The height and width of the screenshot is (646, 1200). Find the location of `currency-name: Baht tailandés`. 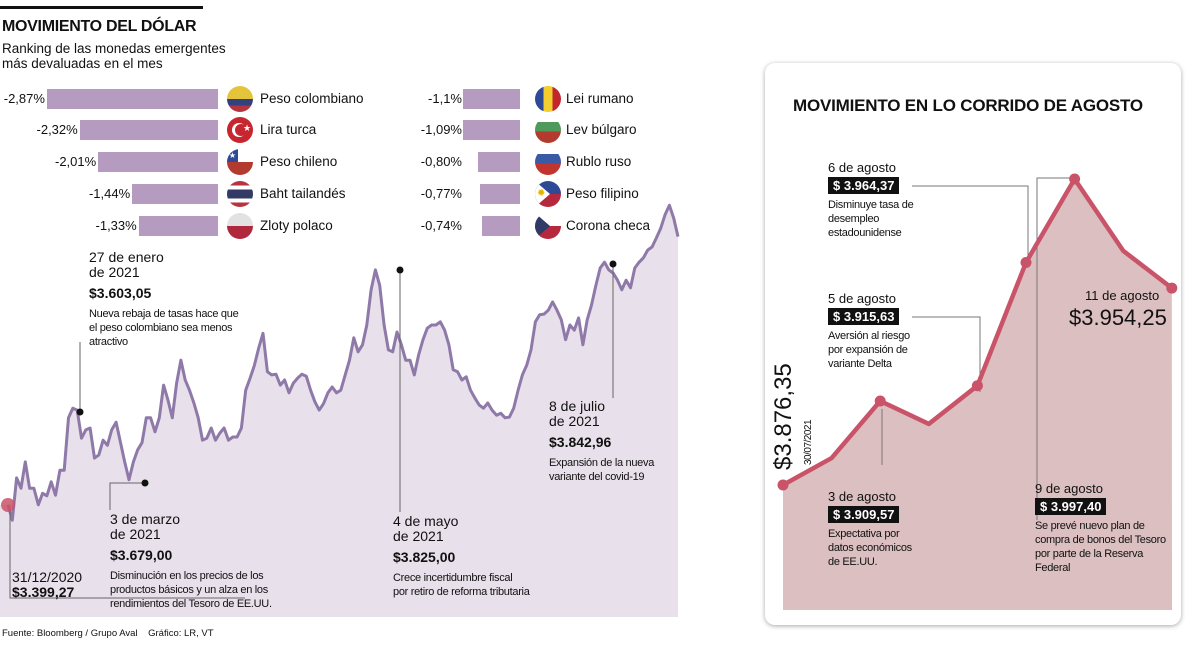

currency-name: Baht tailandés is located at coordinates (303, 193).